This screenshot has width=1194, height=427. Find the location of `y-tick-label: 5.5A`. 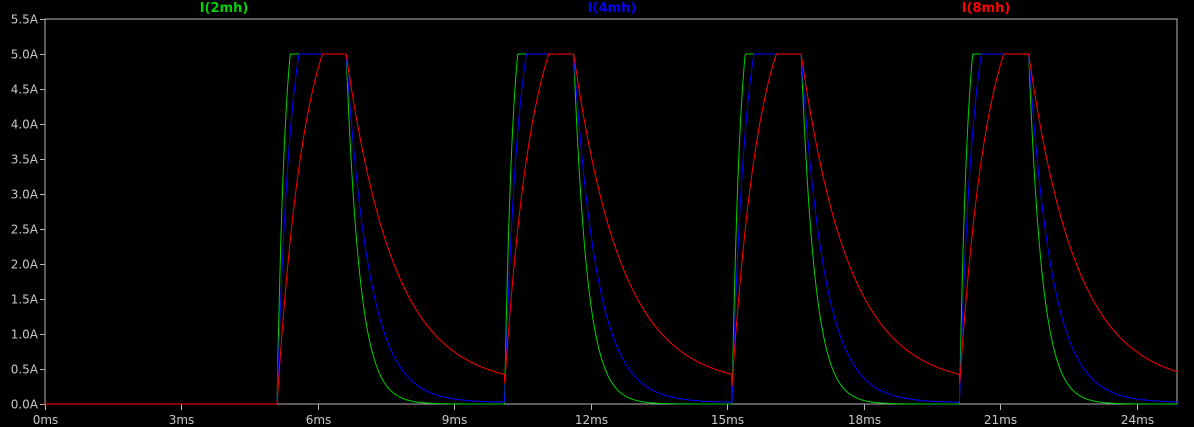

y-tick-label: 5.5A is located at coordinates (25, 20).